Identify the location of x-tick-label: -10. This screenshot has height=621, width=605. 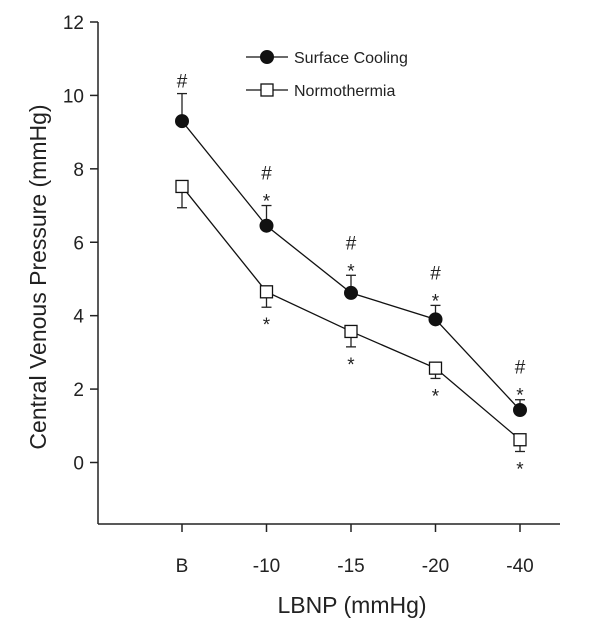
(266, 566).